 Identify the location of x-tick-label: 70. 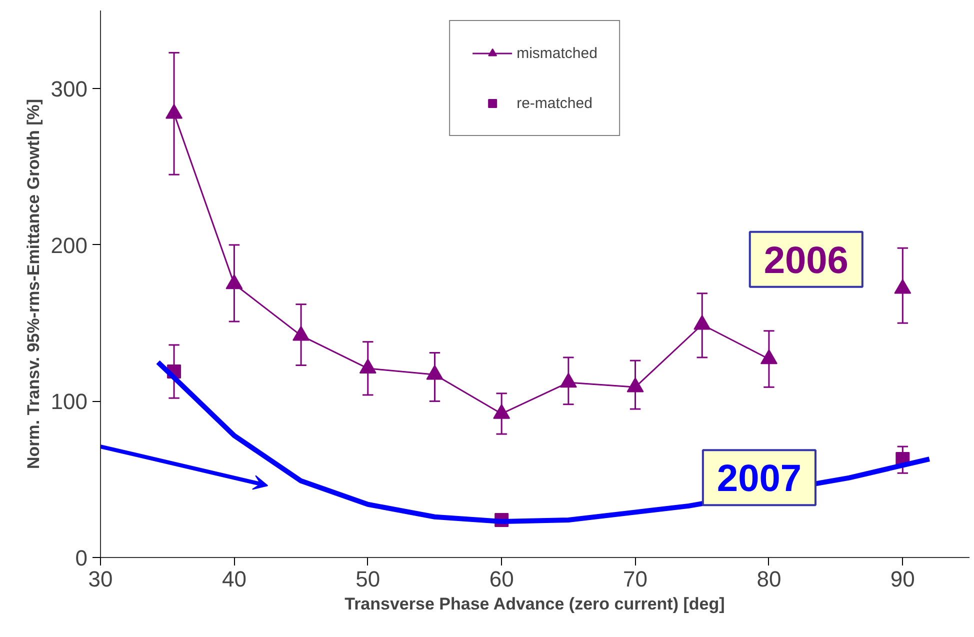
(635, 579).